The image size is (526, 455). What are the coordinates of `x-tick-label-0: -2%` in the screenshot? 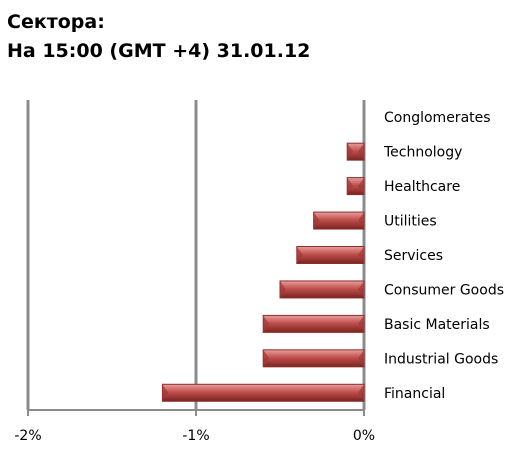 It's located at (27, 436).